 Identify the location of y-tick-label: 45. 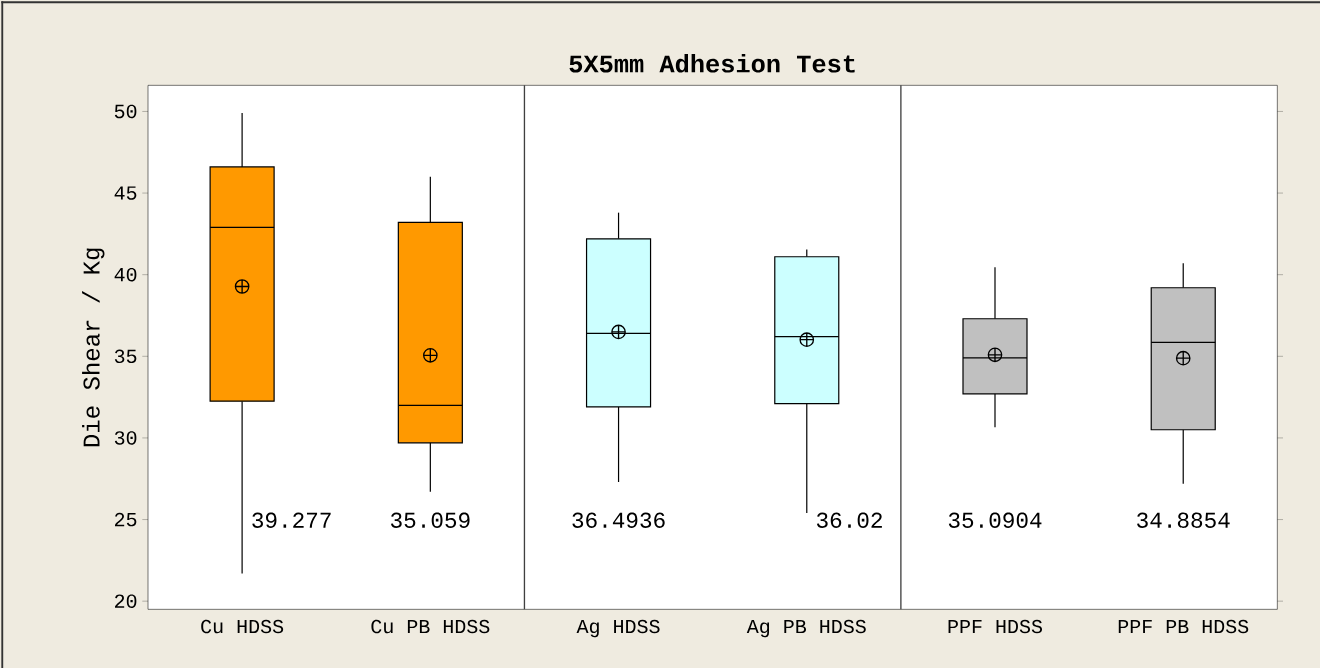
(125, 193).